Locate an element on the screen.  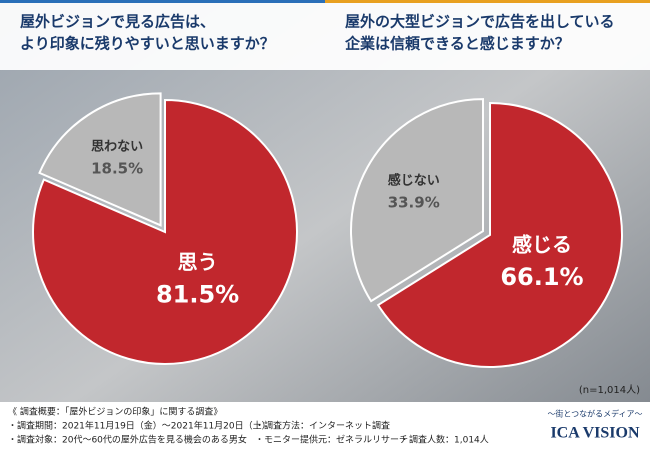
sample-note: (n=1,014人) is located at coordinates (609, 390).